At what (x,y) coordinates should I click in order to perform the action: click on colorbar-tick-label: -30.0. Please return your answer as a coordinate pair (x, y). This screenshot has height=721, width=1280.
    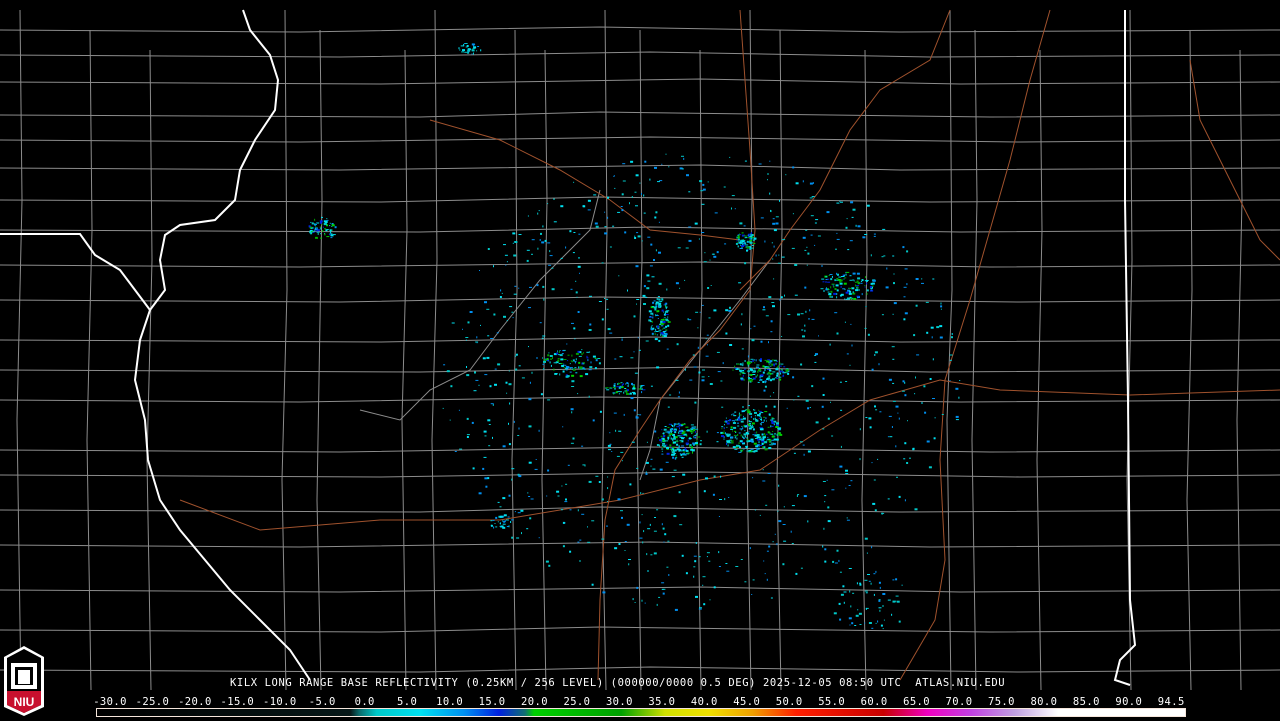
    Looking at the image, I should click on (110, 702).